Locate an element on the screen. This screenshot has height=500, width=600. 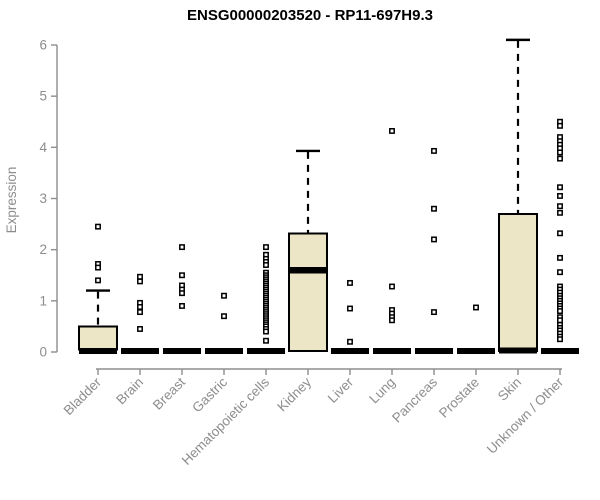
x-category-label: Lung is located at coordinates (382, 391).